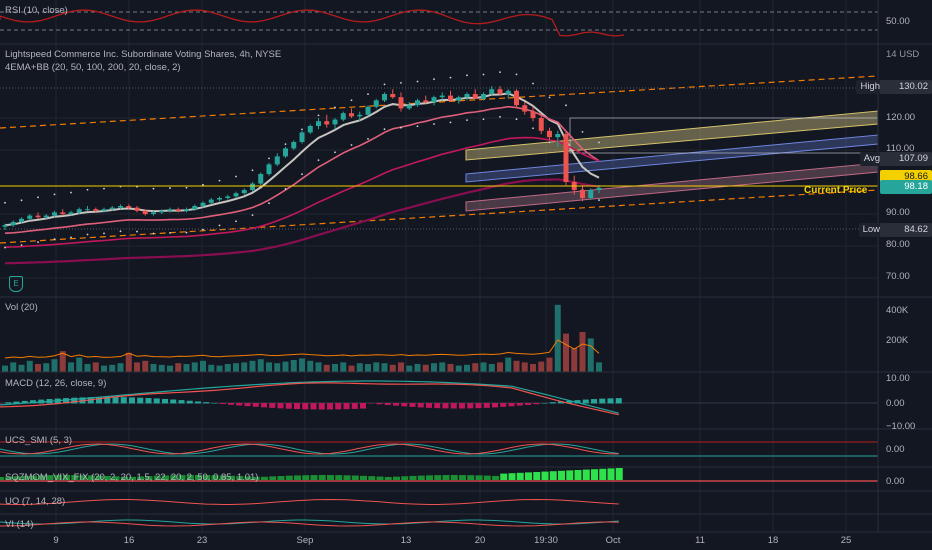  Describe the element at coordinates (439, 23) in the screenshot. I see `rsi-pane` at that location.